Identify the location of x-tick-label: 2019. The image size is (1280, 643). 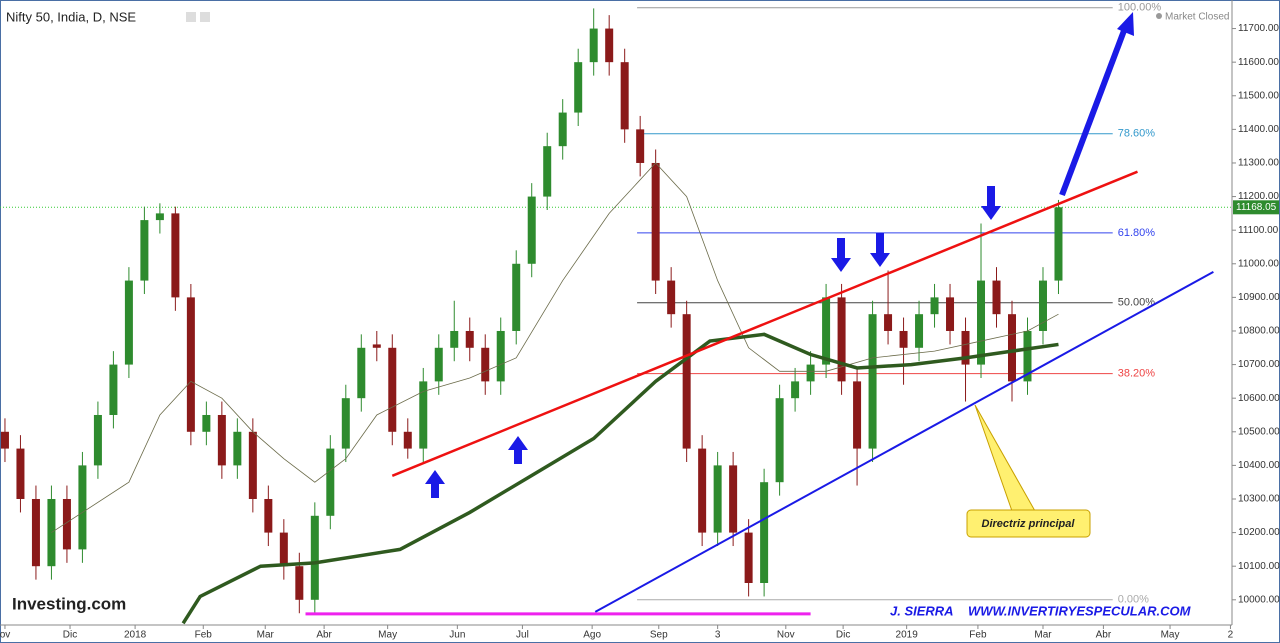
(907, 635).